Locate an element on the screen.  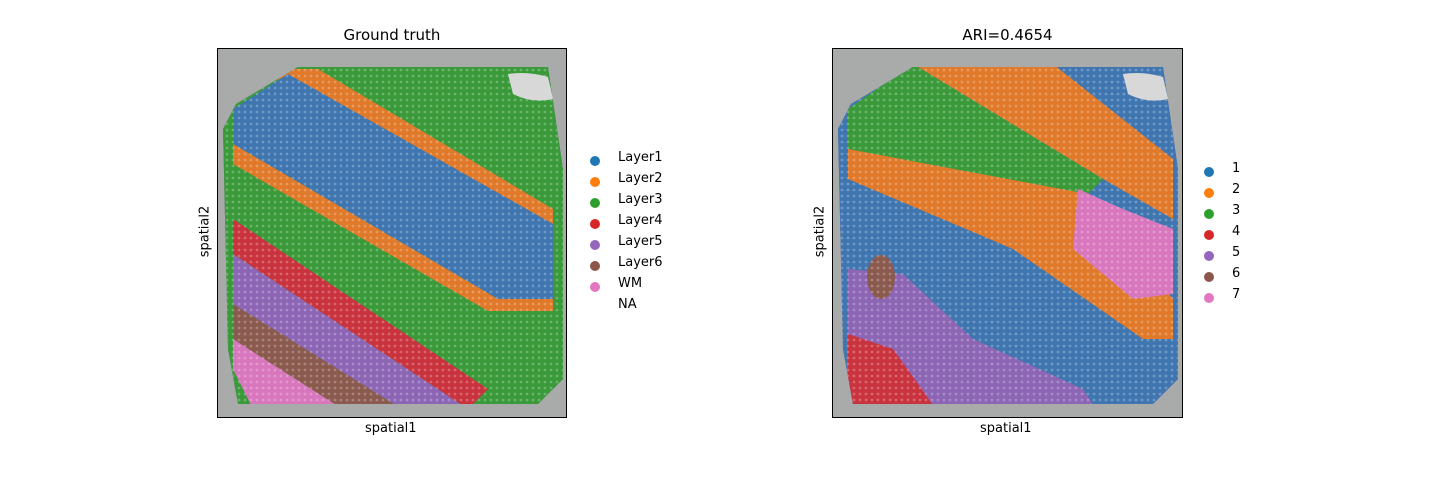
right-ylabel: spatial2 is located at coordinates (820, 231).